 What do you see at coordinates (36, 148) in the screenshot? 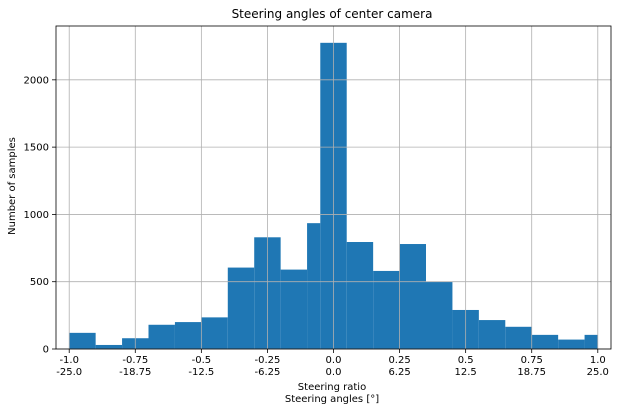
I see `y-tick-label: 1500` at bounding box center [36, 148].